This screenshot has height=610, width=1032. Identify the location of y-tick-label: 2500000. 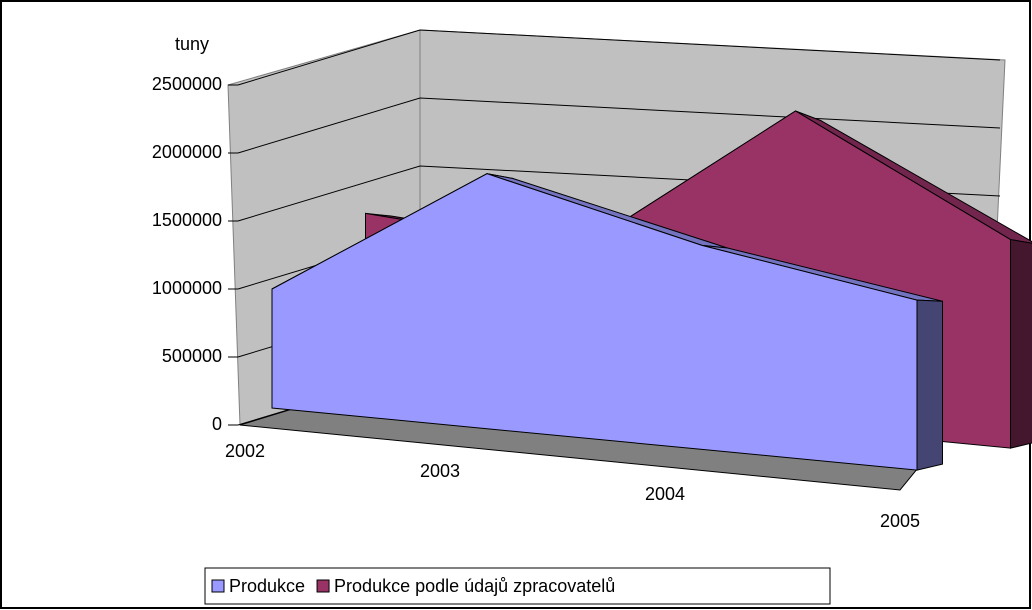
(187, 84).